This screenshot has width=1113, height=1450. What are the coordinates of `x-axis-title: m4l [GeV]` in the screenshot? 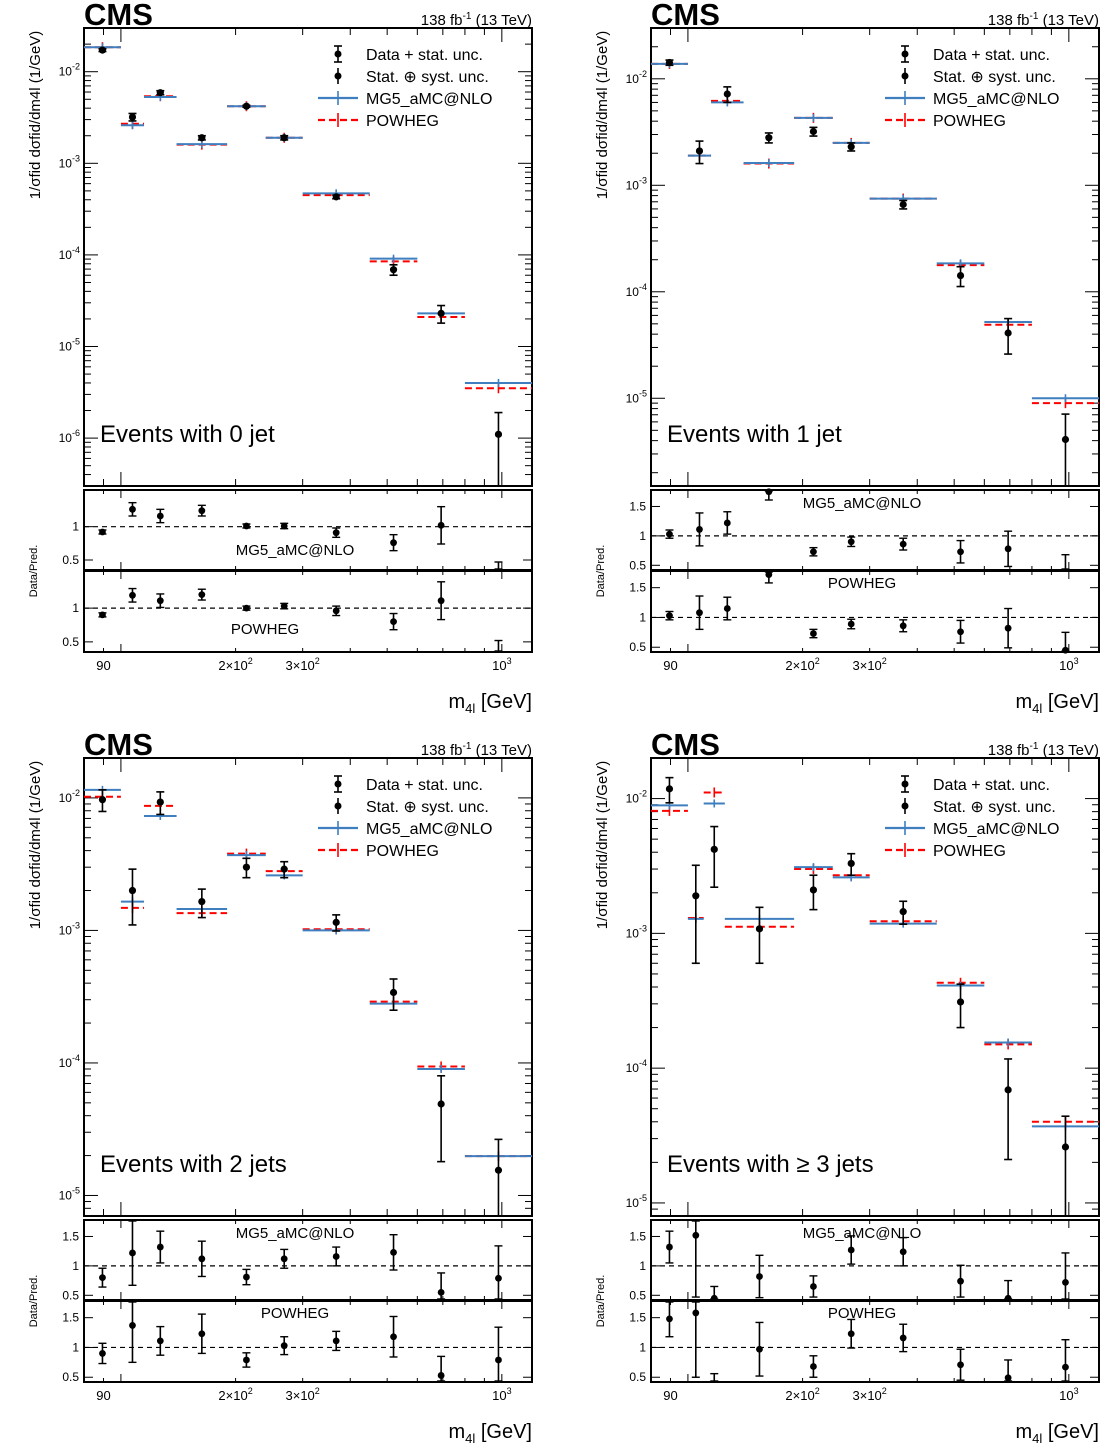 It's located at (491, 1433).